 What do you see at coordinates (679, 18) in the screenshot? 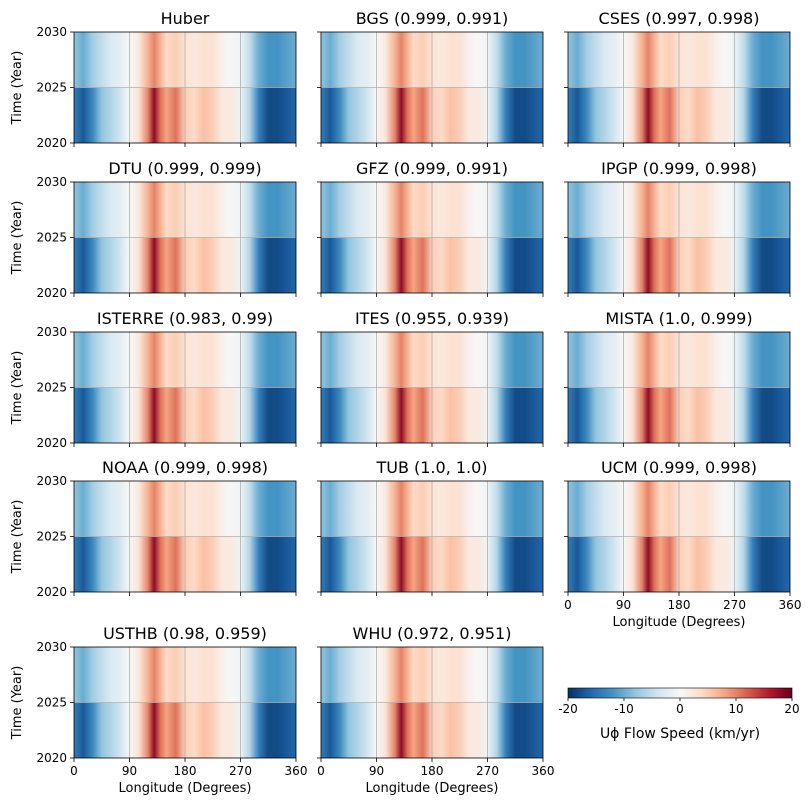
I see `panel-title: CSES (0.997, 0.998)` at bounding box center [679, 18].